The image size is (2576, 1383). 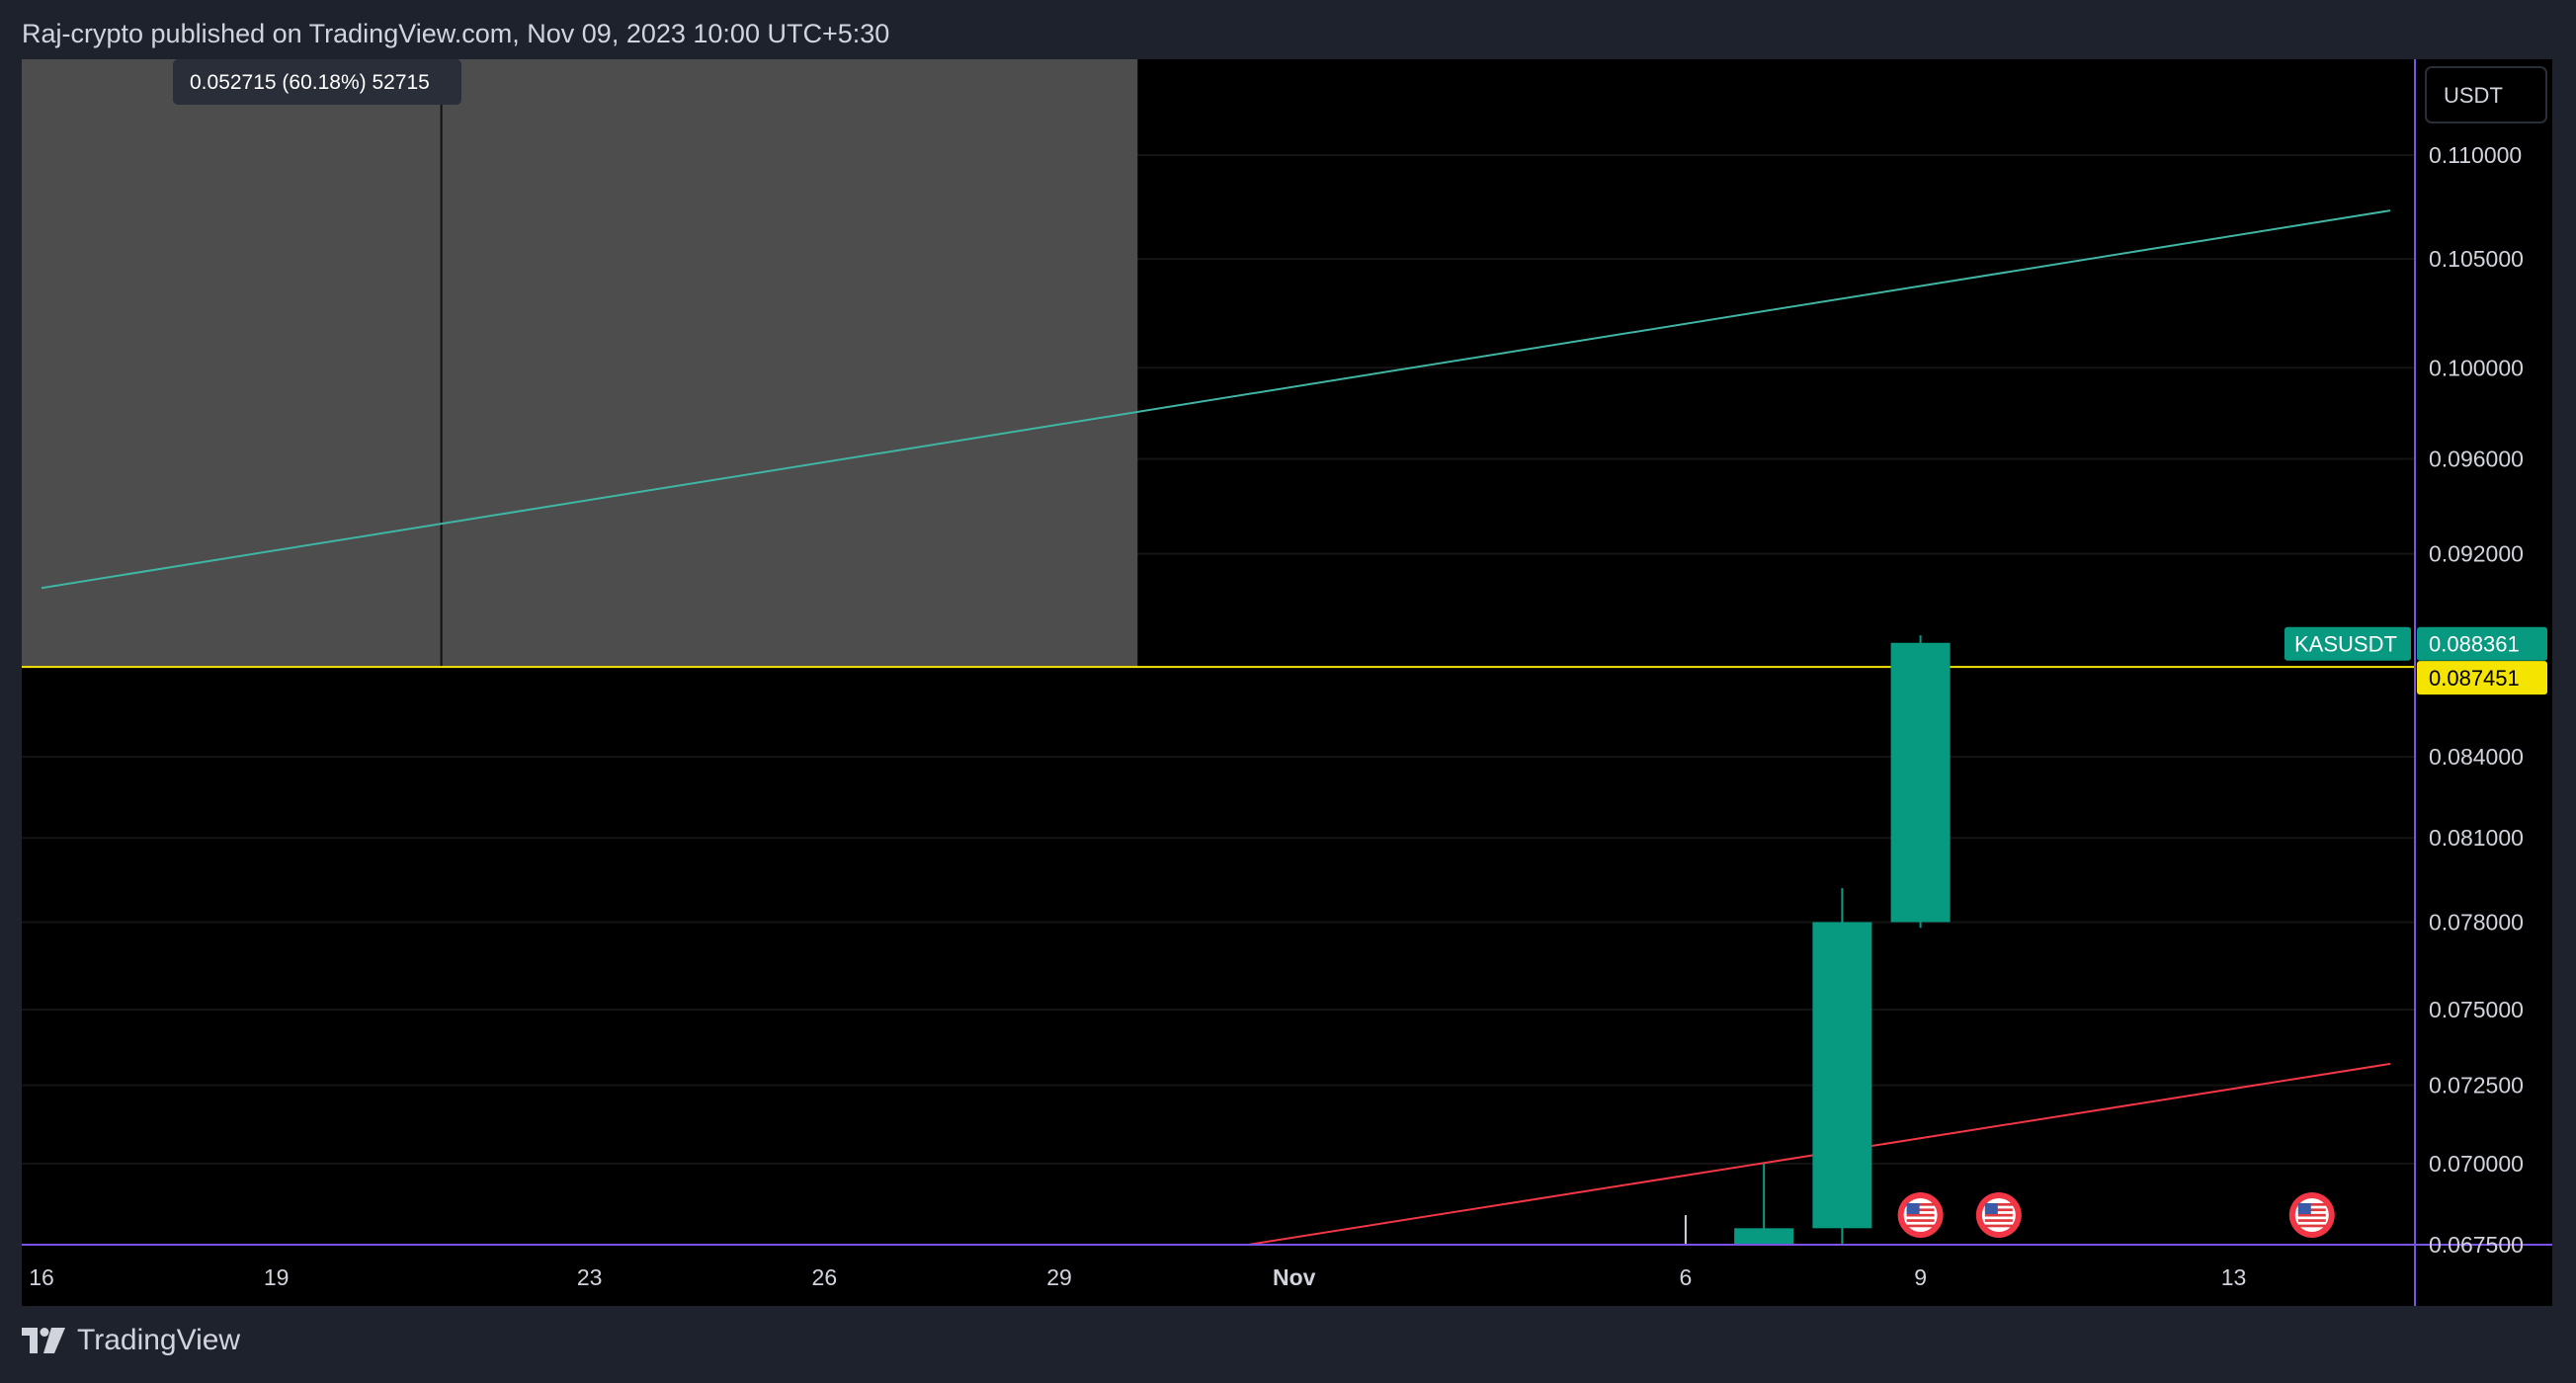 What do you see at coordinates (1059, 1277) in the screenshot?
I see `time-tick-label: 29` at bounding box center [1059, 1277].